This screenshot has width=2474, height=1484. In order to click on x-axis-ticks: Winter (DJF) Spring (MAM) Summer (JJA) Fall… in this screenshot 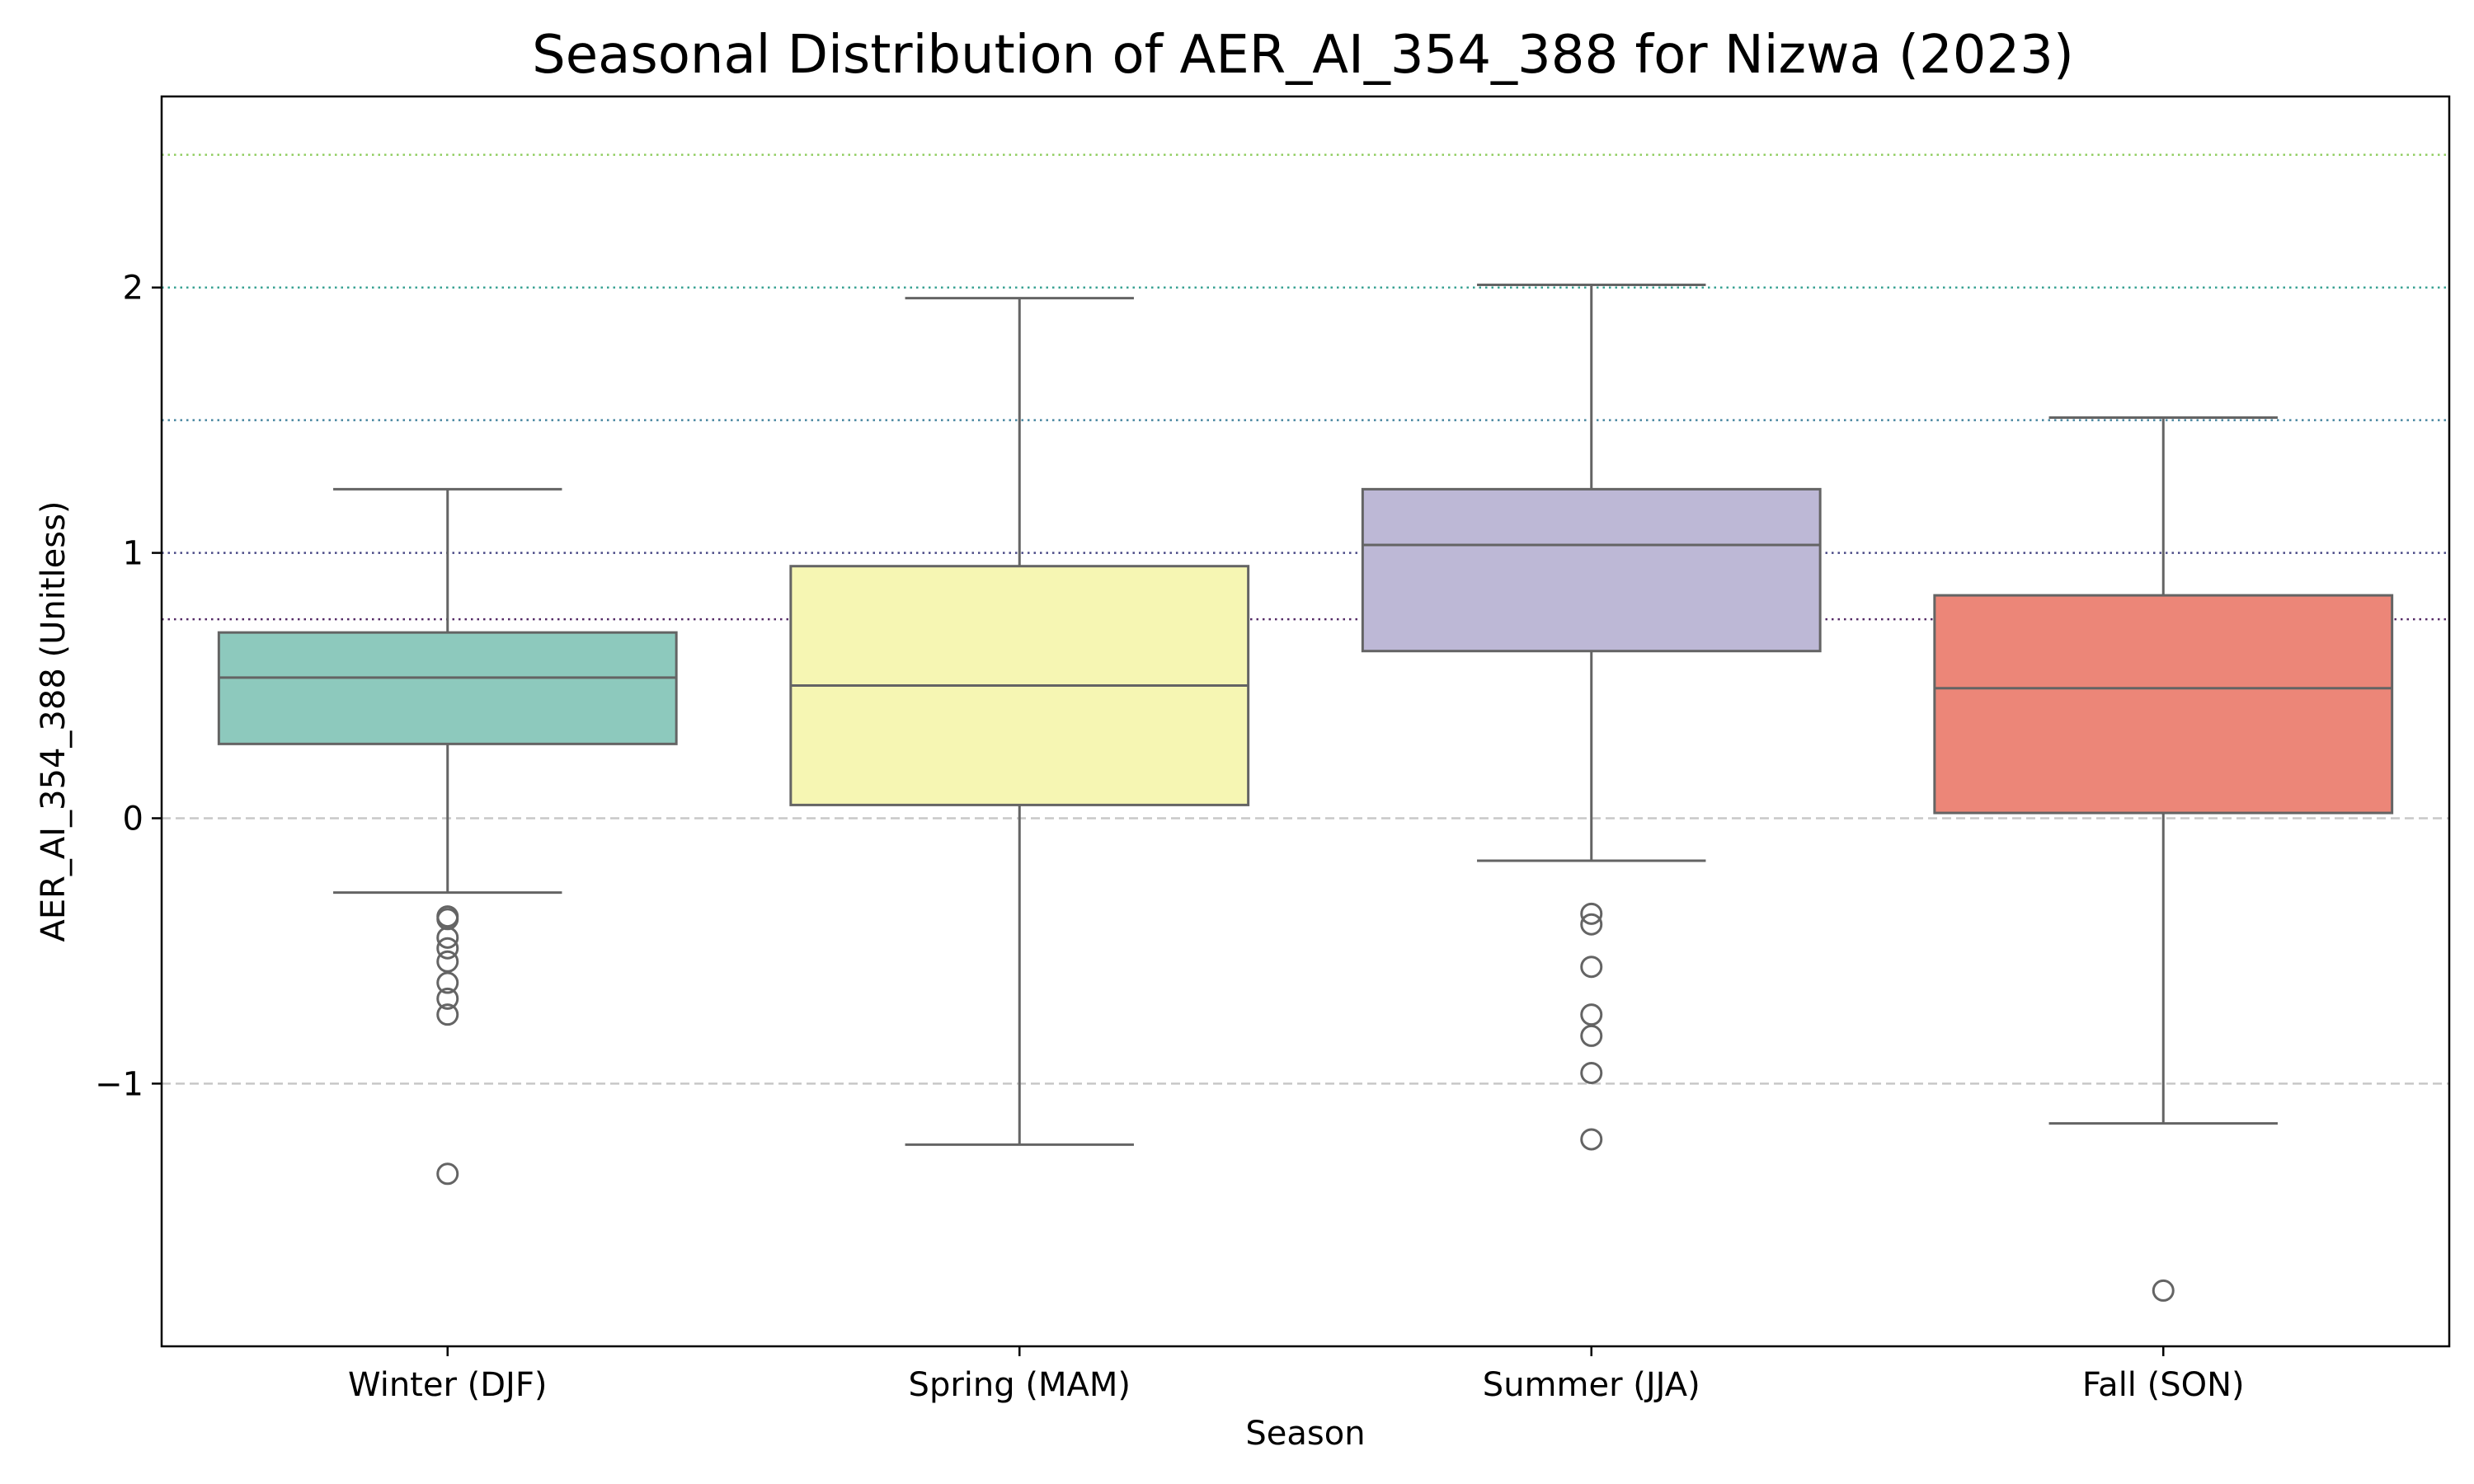, I will do `click(1296, 1375)`.